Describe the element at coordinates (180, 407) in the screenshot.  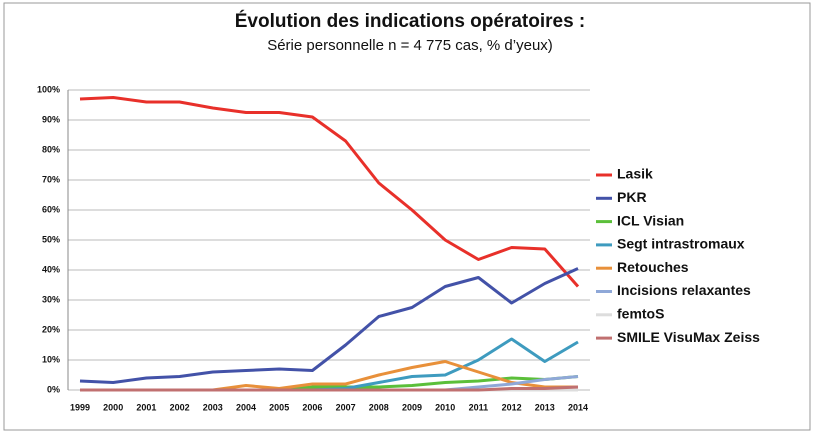
I see `x-tick-label: 2002` at that location.